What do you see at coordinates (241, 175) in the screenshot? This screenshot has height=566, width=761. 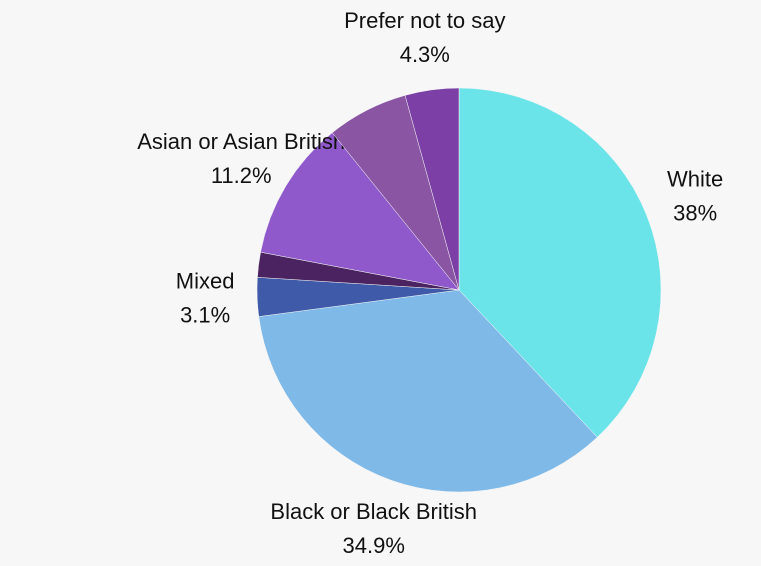 I see `value-label: 11.2%` at bounding box center [241, 175].